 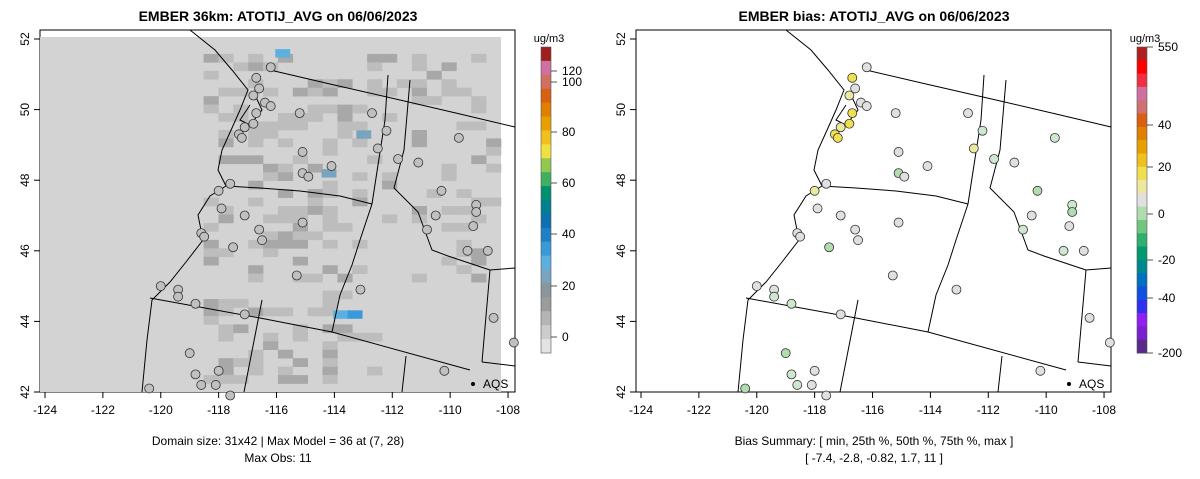 What do you see at coordinates (25, 110) in the screenshot?
I see `y-tick-label: 50` at bounding box center [25, 110].